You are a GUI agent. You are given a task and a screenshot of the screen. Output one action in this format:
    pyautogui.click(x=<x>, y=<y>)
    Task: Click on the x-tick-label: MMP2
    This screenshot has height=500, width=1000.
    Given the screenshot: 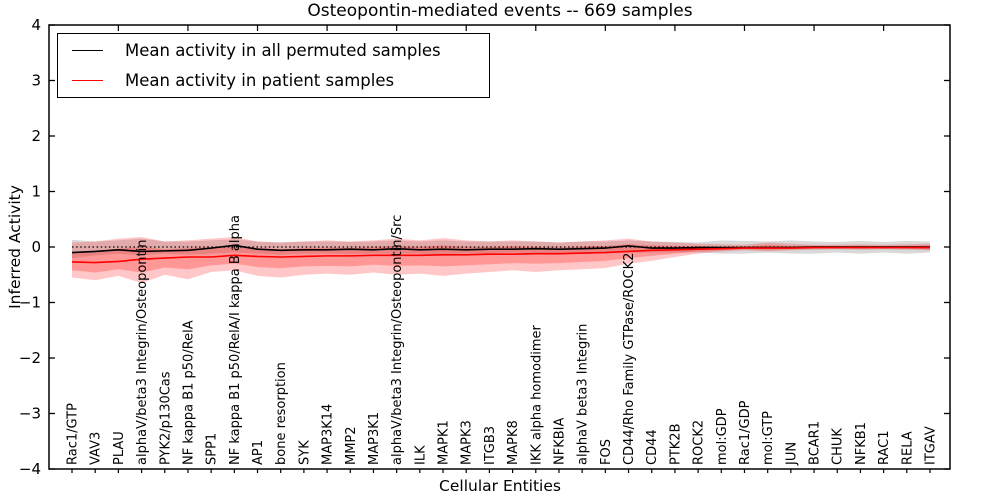 What is the action you would take?
    pyautogui.click(x=351, y=445)
    